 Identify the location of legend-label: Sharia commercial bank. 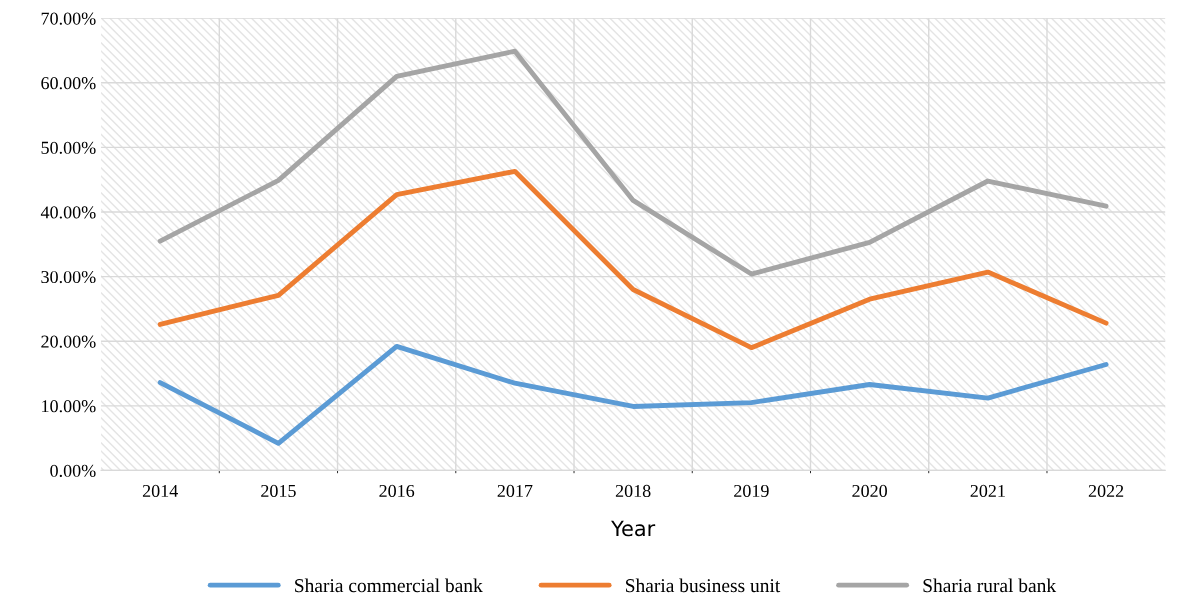
(389, 585).